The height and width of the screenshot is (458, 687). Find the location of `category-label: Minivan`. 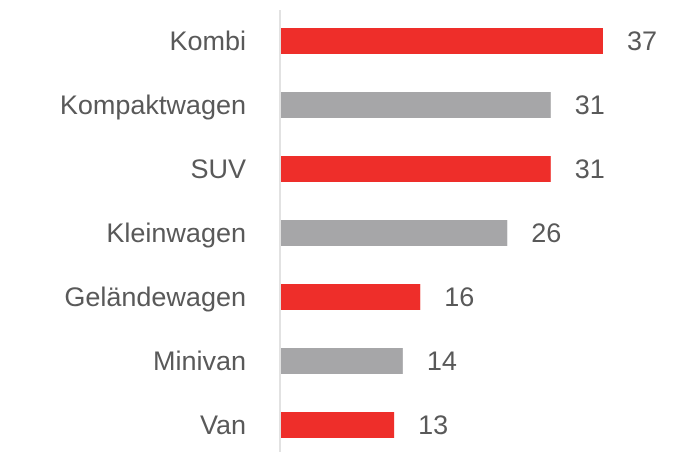

category-label: Minivan is located at coordinates (199, 361).